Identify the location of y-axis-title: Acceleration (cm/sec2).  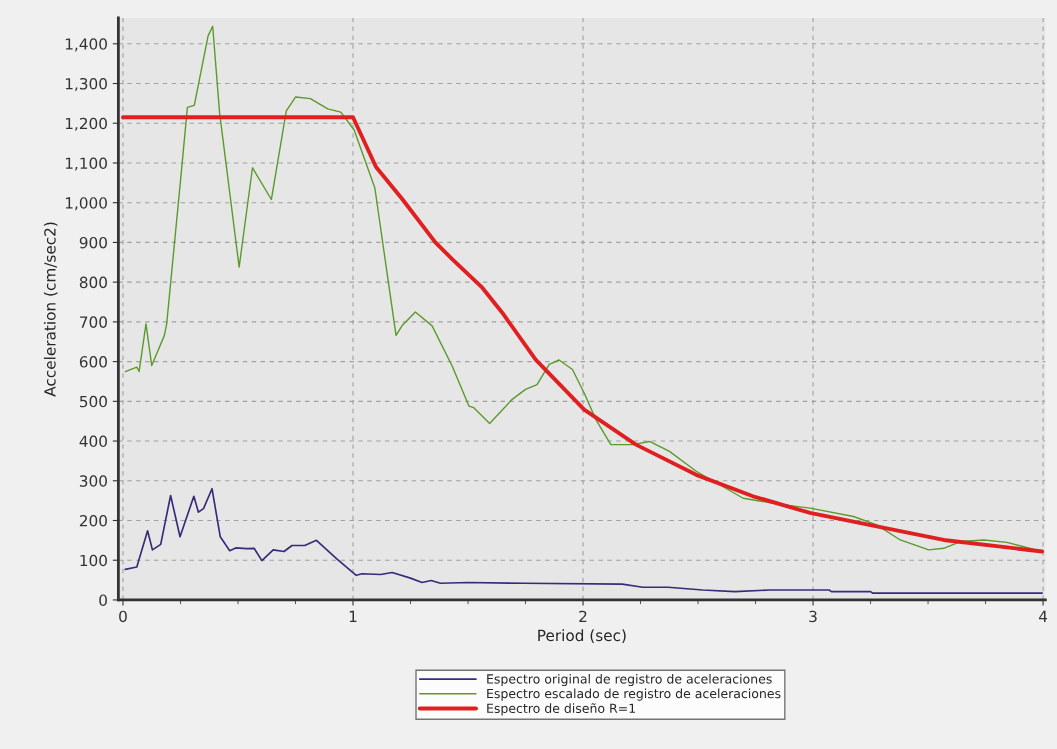
(50, 309).